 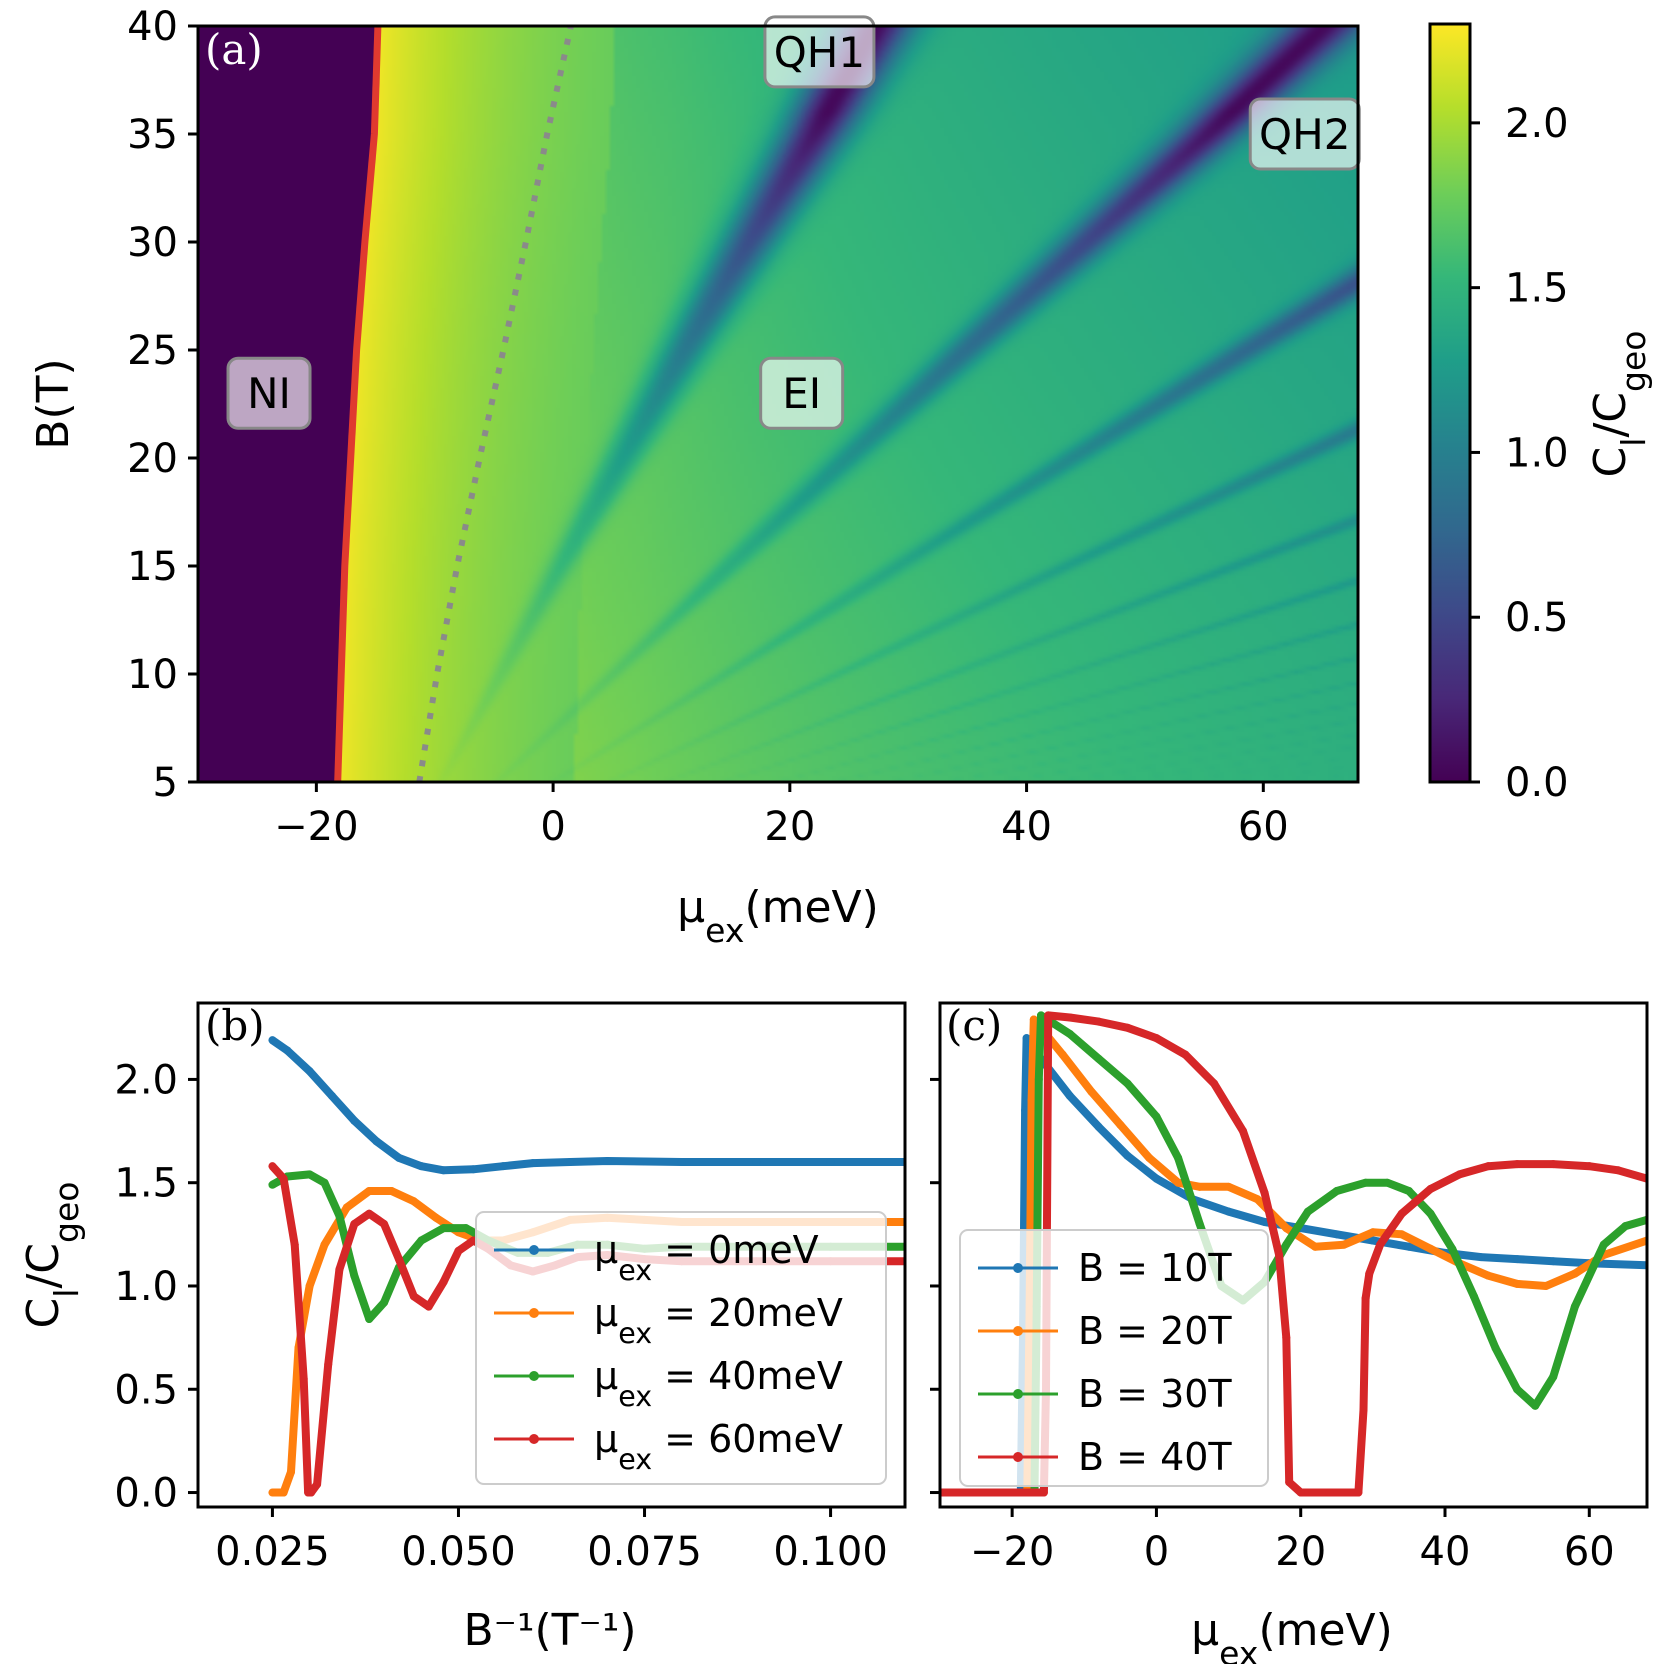 I want to click on region-label: NI, so click(x=269, y=393).